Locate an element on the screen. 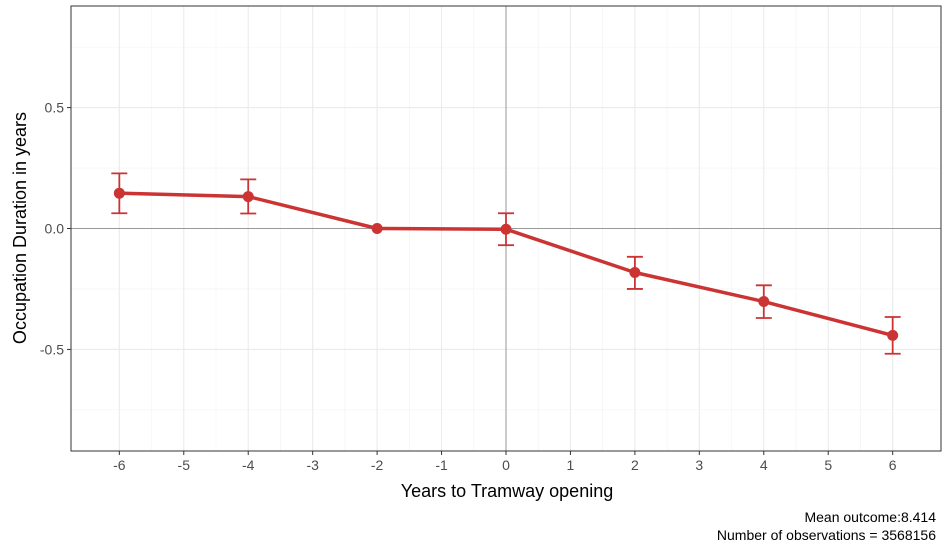  x-tick-label: 5 is located at coordinates (828, 465).